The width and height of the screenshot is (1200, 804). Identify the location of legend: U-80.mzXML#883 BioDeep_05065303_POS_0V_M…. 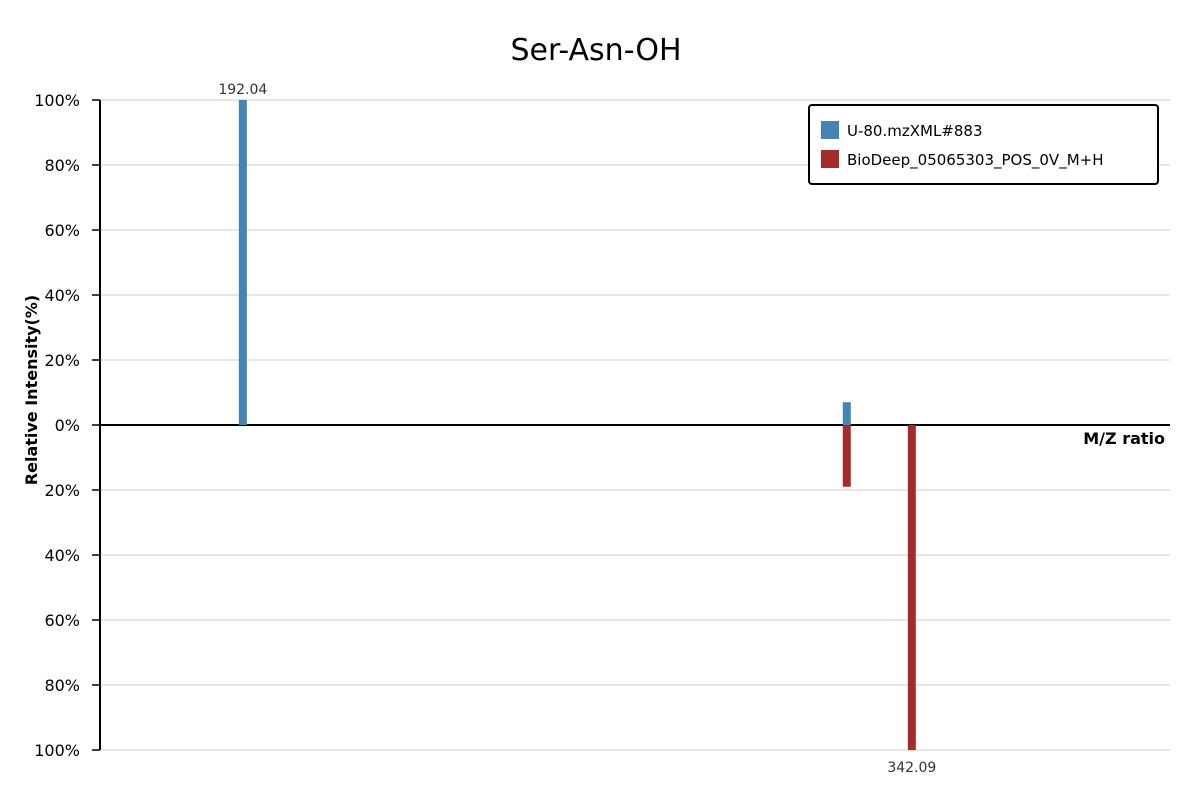
(983, 144).